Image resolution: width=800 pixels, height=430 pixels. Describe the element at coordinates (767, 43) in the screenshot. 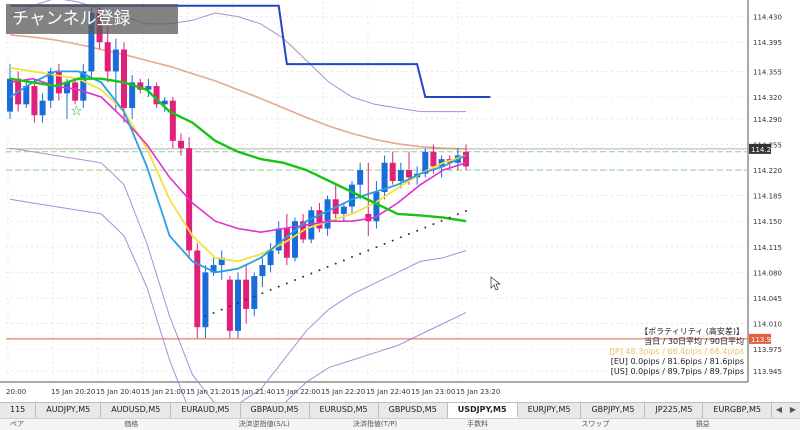

I see `y-tick-label: 114.395` at that location.